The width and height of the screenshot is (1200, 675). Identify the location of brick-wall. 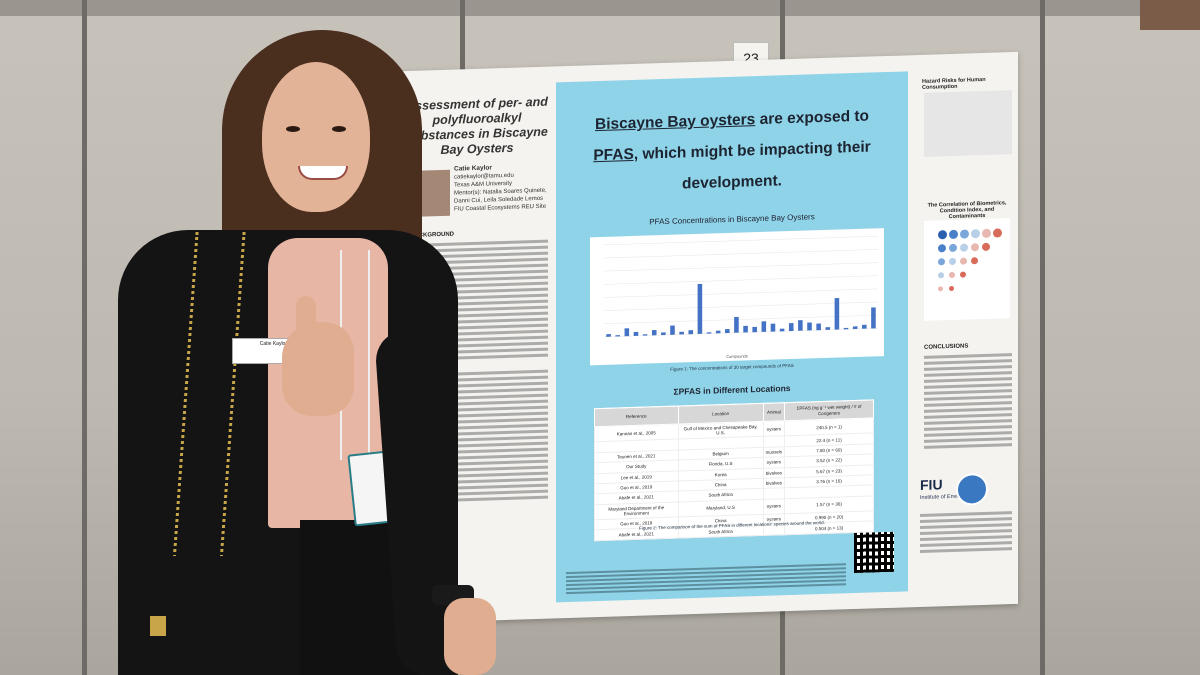
(1170, 15).